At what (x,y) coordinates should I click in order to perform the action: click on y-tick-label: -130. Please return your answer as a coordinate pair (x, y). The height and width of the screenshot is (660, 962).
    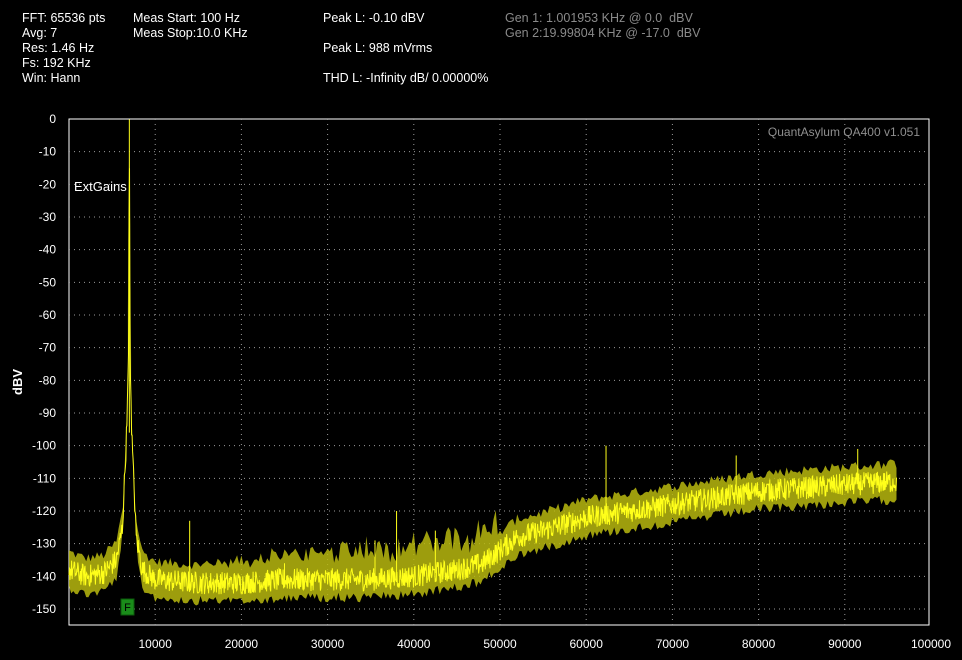
    Looking at the image, I should click on (44, 544).